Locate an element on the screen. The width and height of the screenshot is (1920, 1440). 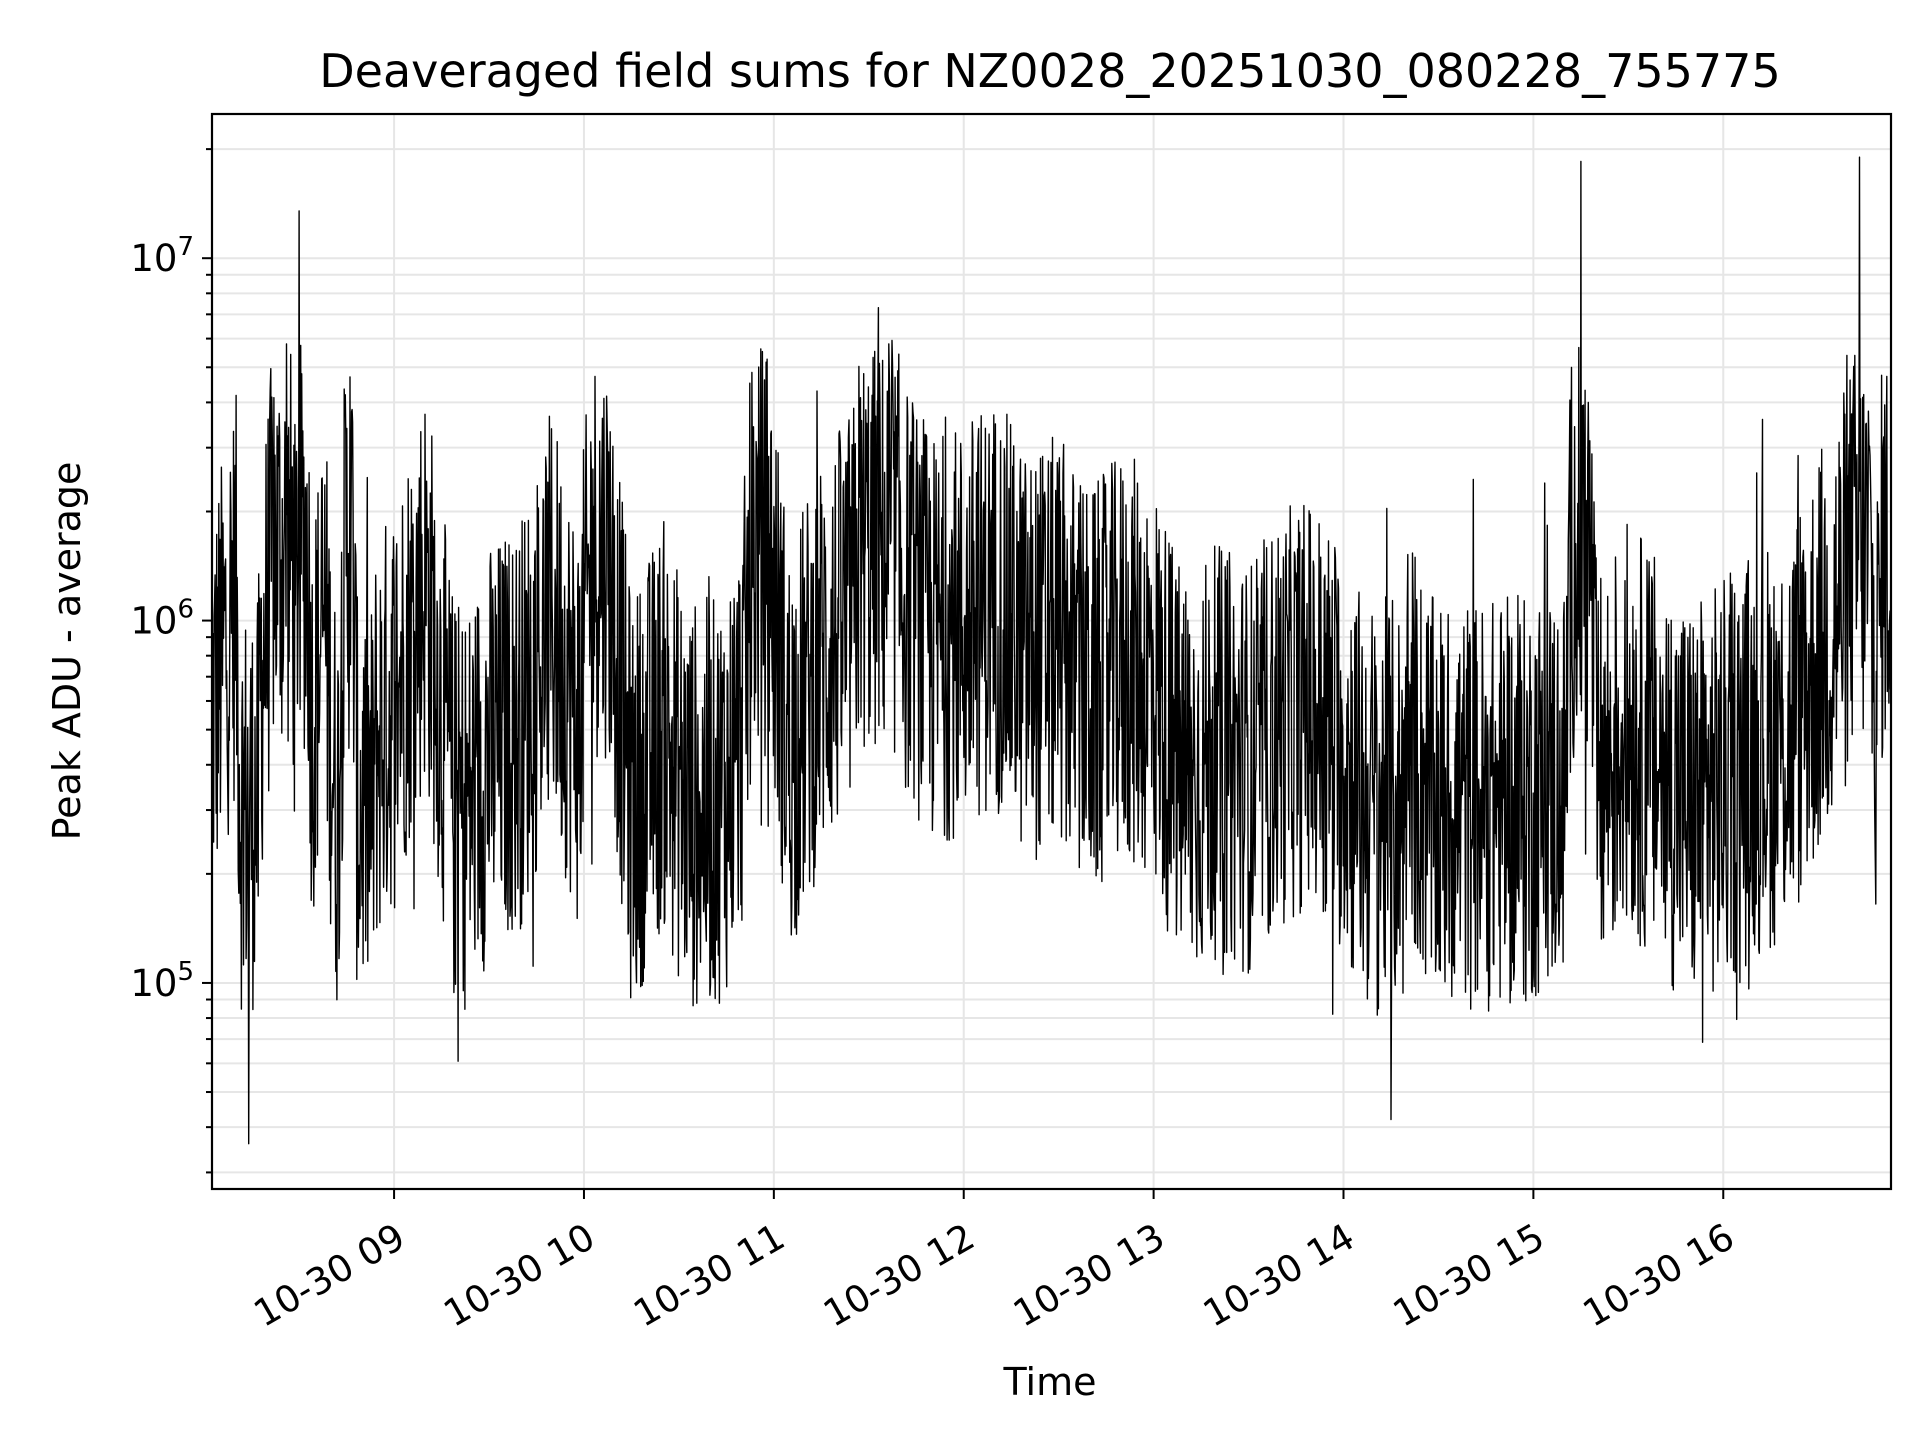
y-tick-label: 107 is located at coordinates (162, 256).